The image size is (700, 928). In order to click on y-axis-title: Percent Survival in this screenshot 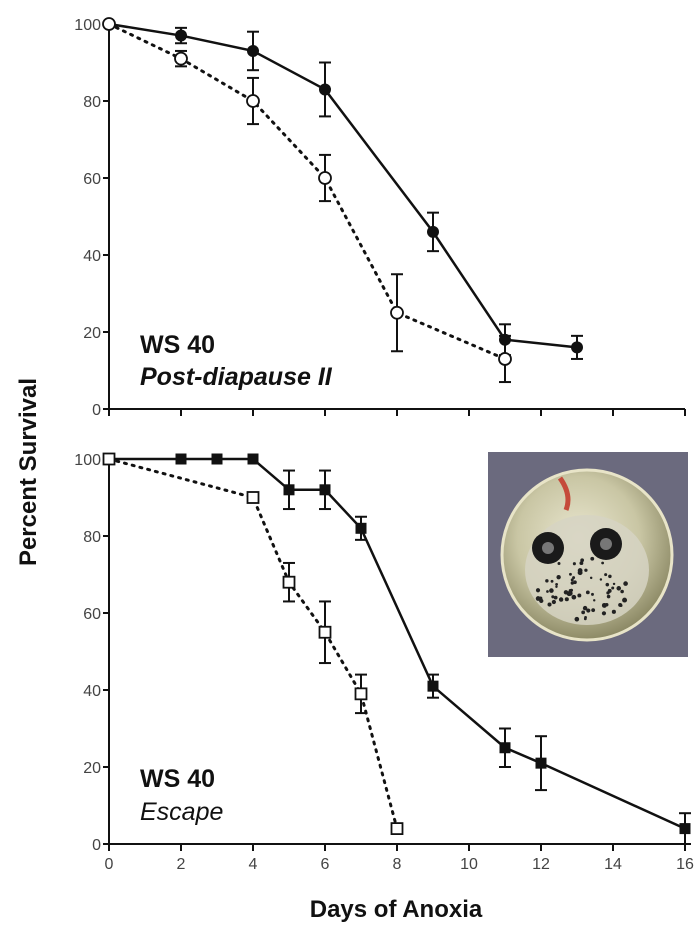, I will do `click(28, 472)`.